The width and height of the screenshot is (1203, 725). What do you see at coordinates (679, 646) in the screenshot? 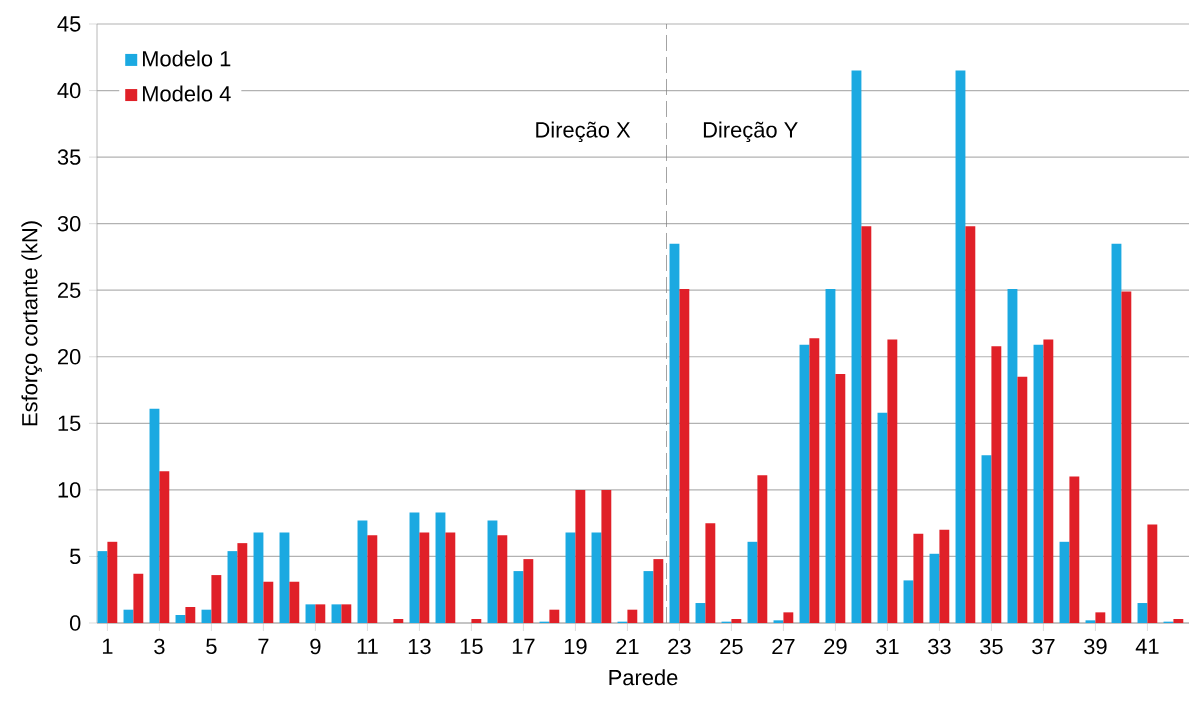
I see `x-tick-label: 23` at bounding box center [679, 646].